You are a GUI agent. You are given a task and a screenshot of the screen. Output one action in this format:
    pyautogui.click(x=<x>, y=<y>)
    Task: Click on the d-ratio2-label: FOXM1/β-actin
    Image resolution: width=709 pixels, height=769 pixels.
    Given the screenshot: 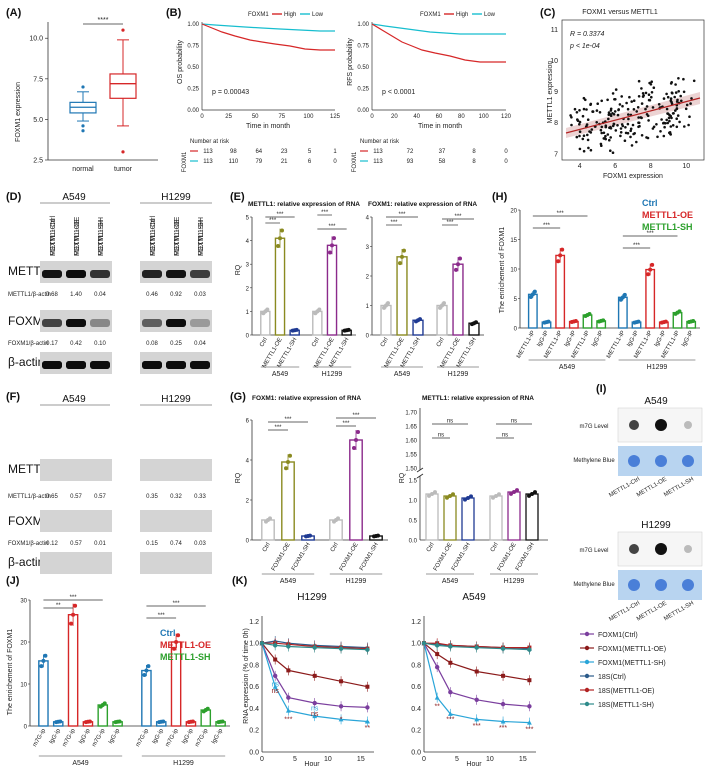 What is the action you would take?
    pyautogui.click(x=28, y=344)
    